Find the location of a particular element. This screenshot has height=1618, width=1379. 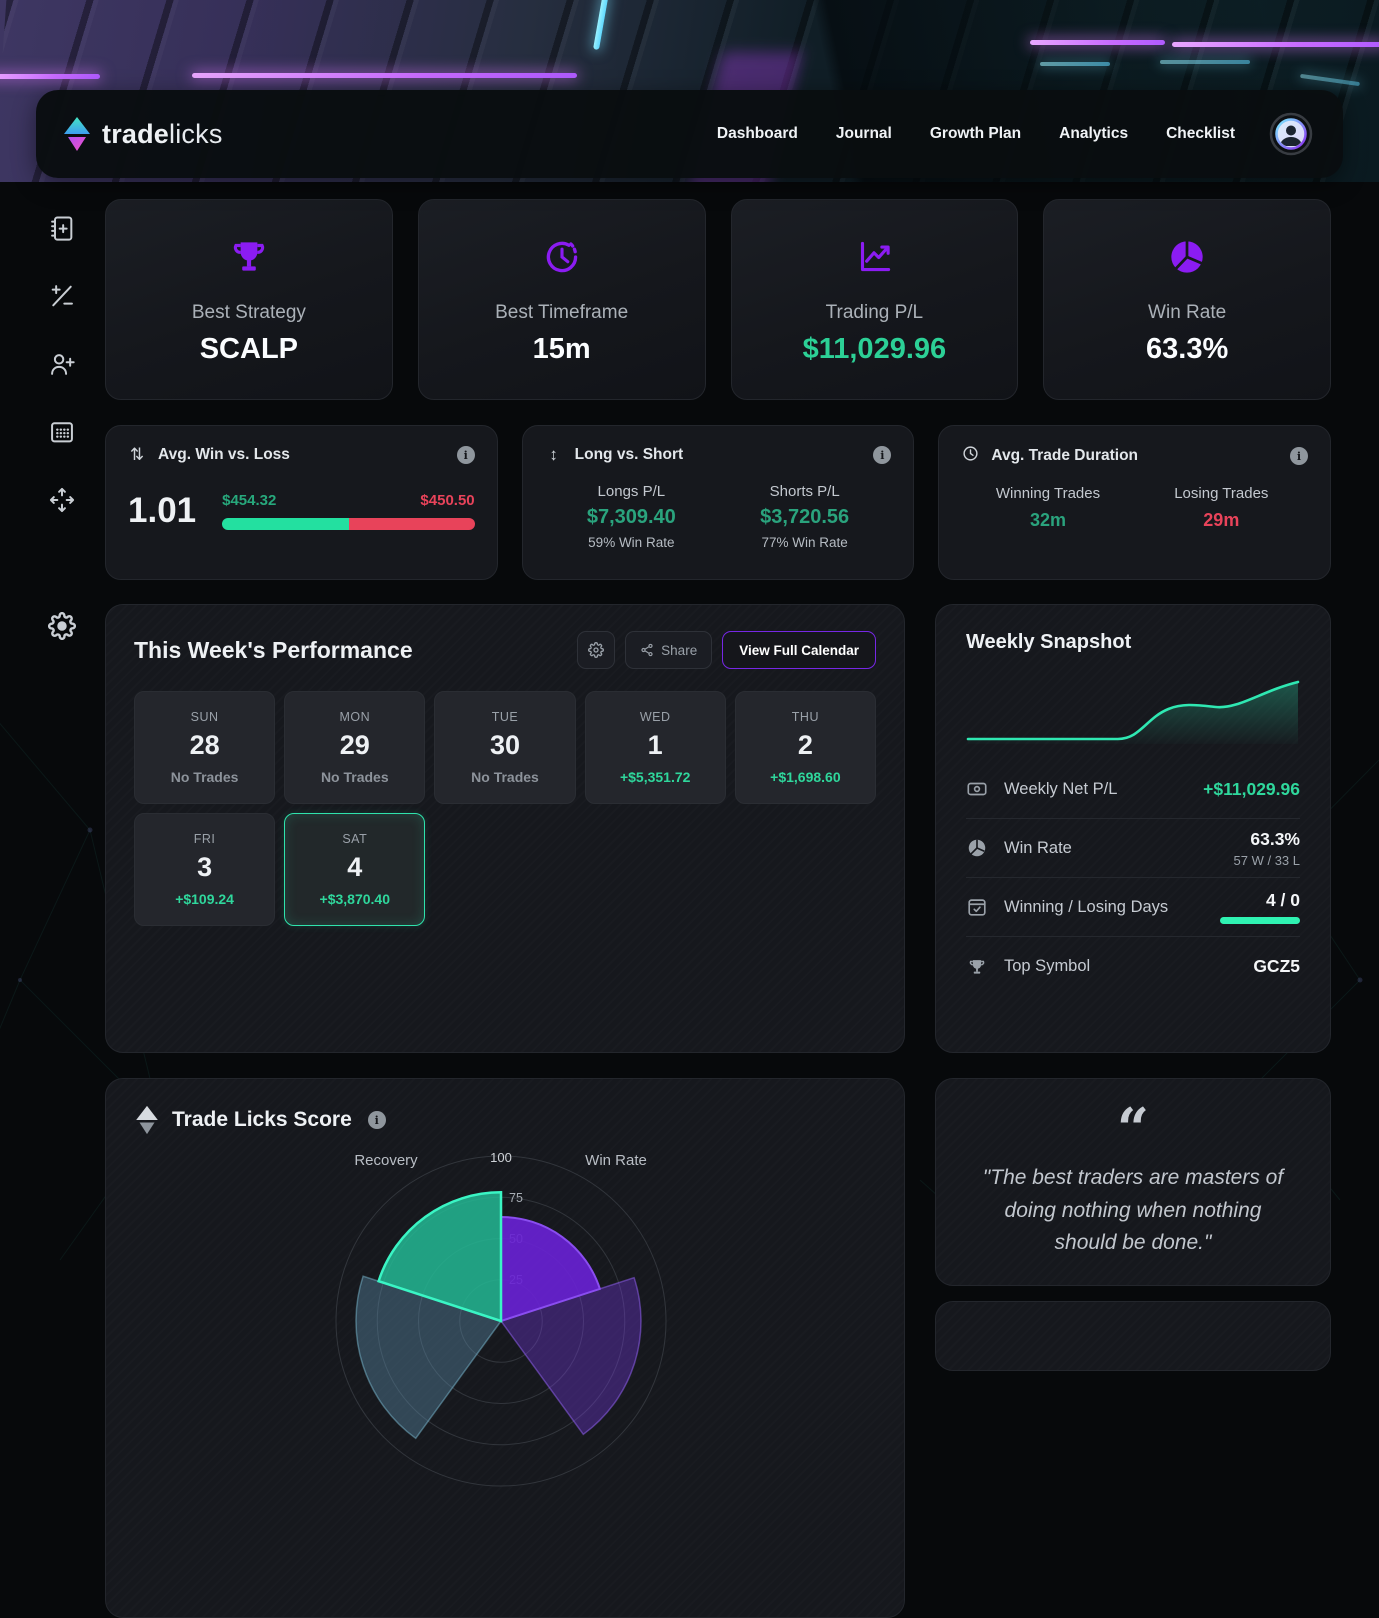

stat-label: Trading P/L is located at coordinates (874, 312).